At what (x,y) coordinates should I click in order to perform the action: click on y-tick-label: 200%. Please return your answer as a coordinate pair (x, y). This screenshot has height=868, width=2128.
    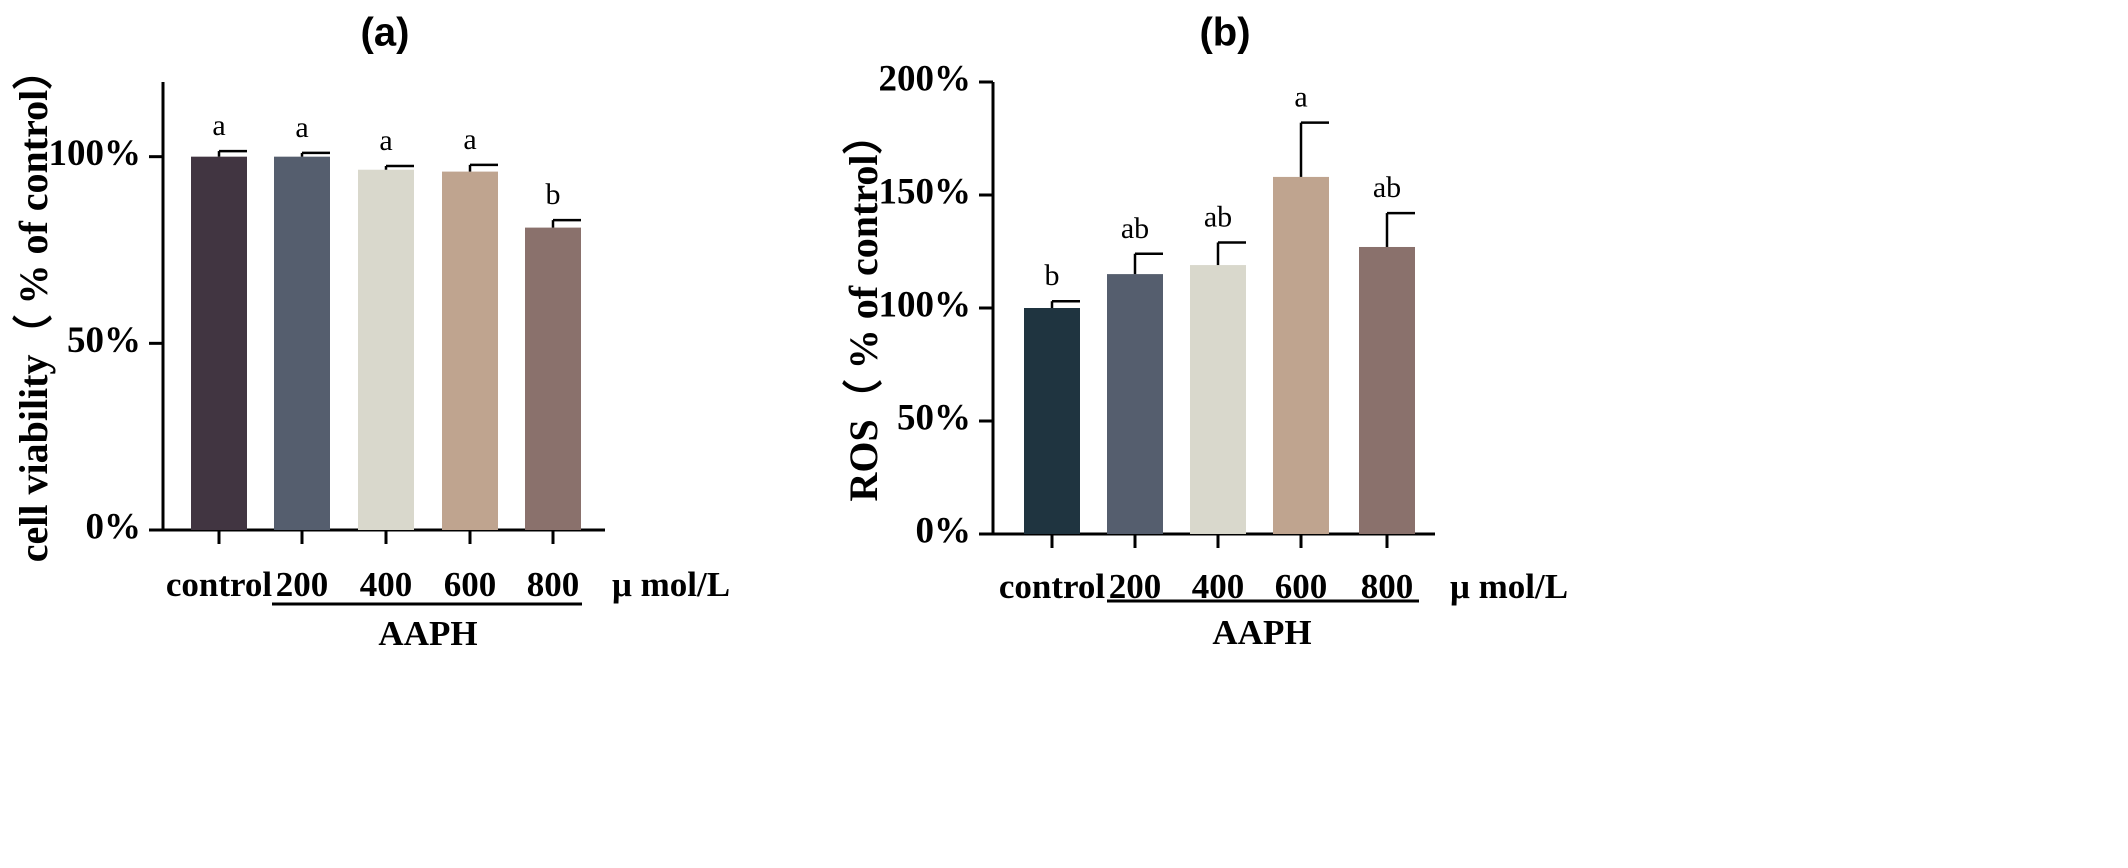
    Looking at the image, I should click on (925, 78).